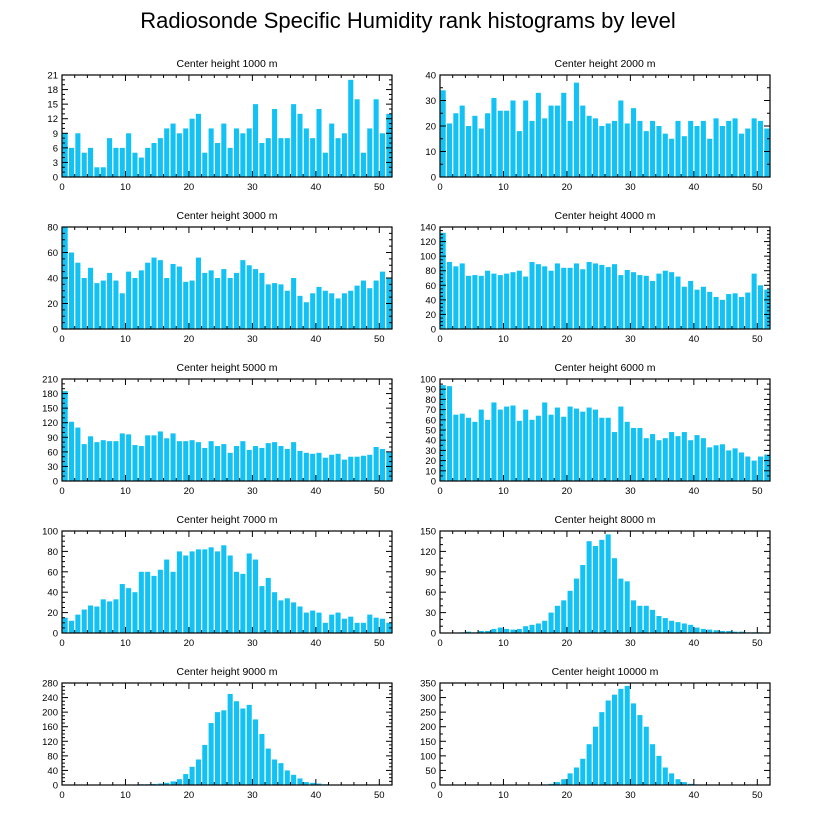 The width and height of the screenshot is (816, 824). Describe the element at coordinates (50, 409) in the screenshot. I see `y-tick-label: 150` at that location.